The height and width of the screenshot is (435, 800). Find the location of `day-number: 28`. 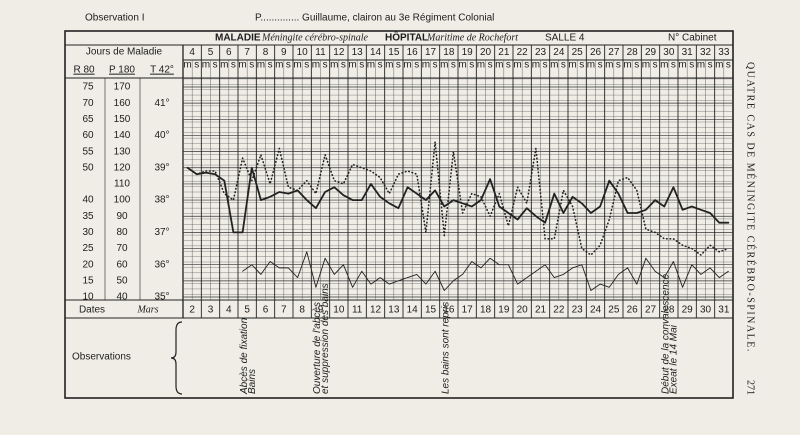

day-number: 28 is located at coordinates (633, 52).